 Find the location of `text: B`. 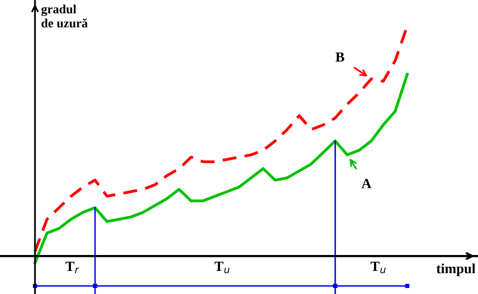

text: B is located at coordinates (340, 57).